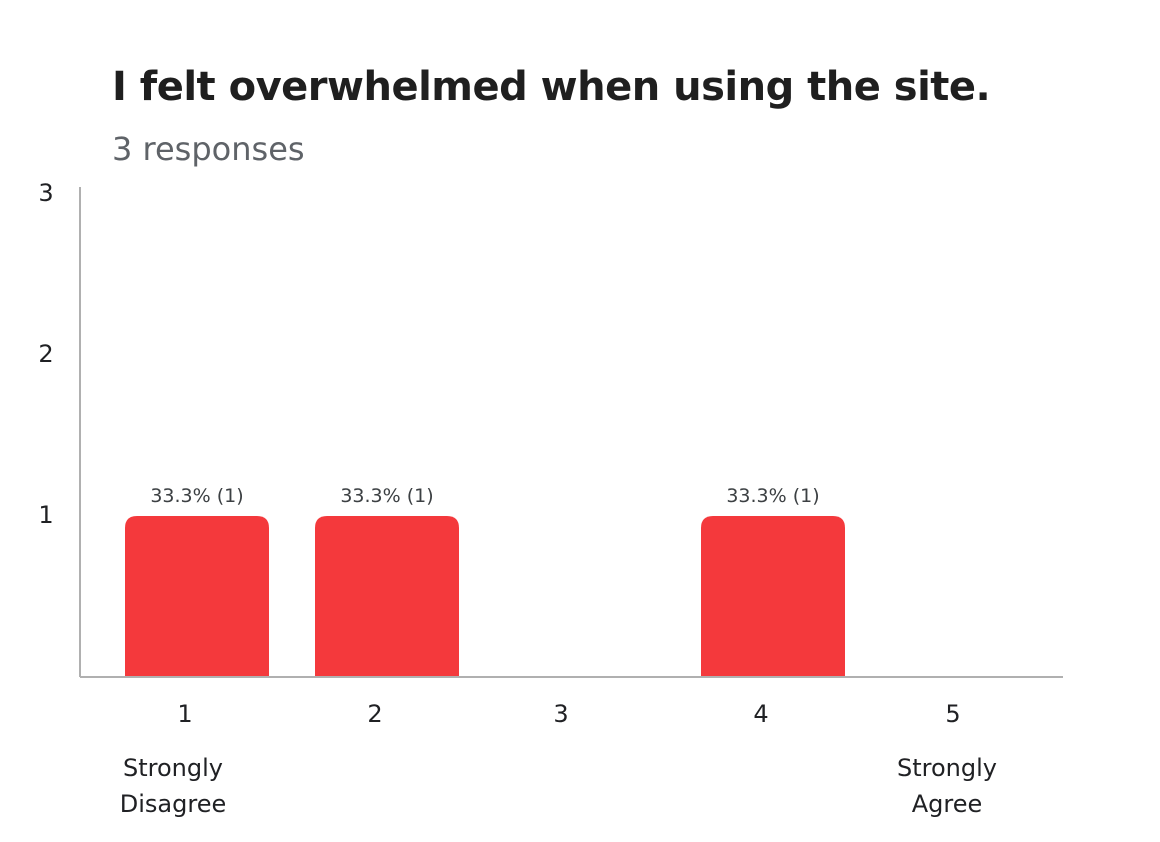  What do you see at coordinates (173, 804) in the screenshot?
I see `x-tick-sublabel: Disagree` at bounding box center [173, 804].